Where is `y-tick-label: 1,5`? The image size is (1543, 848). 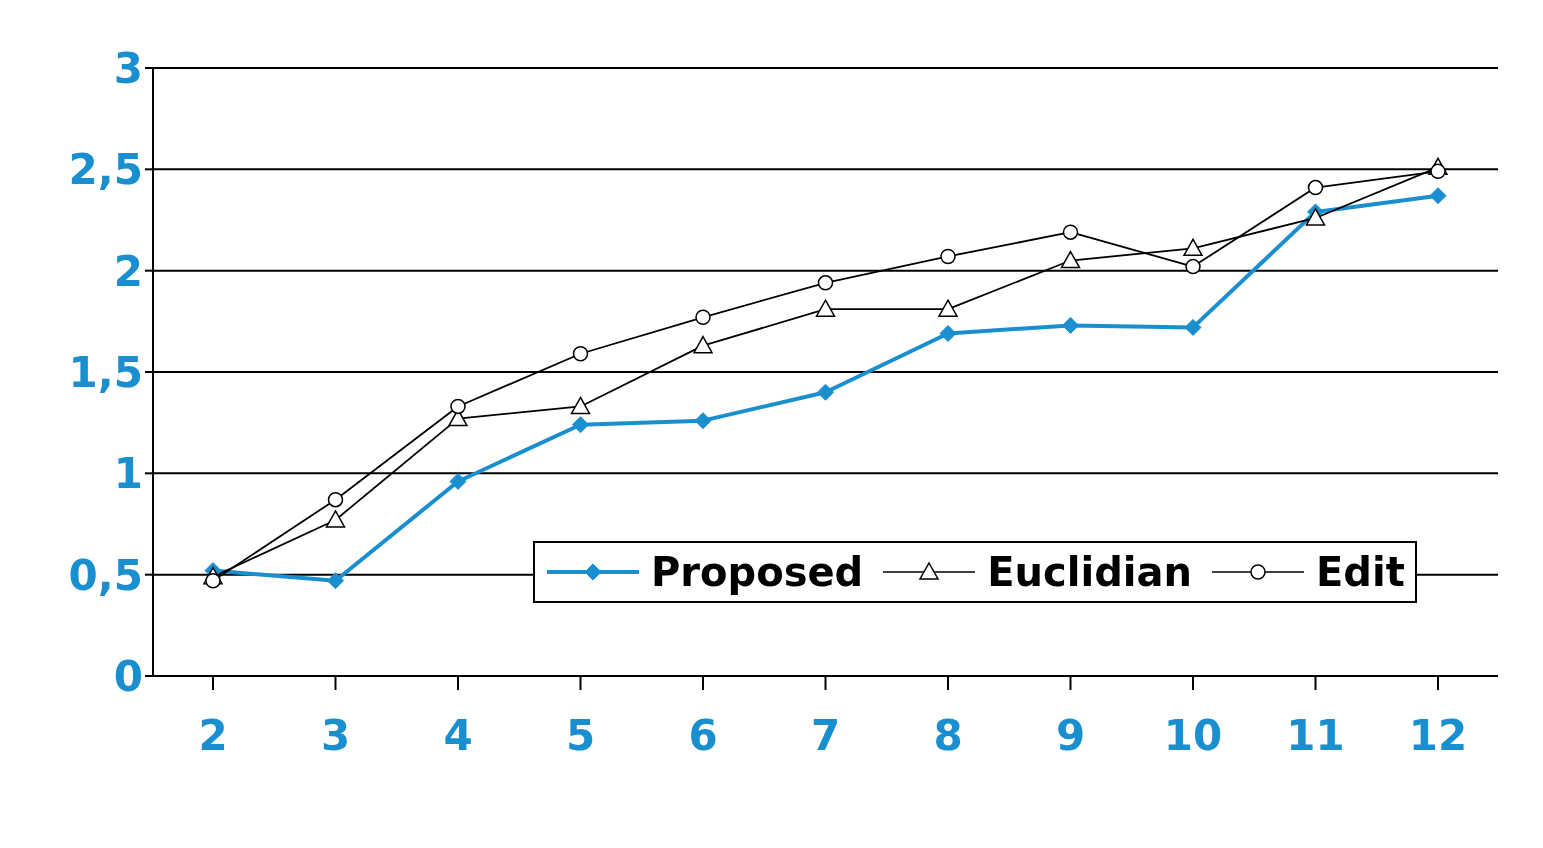
y-tick-label: 1,5 is located at coordinates (105, 372).